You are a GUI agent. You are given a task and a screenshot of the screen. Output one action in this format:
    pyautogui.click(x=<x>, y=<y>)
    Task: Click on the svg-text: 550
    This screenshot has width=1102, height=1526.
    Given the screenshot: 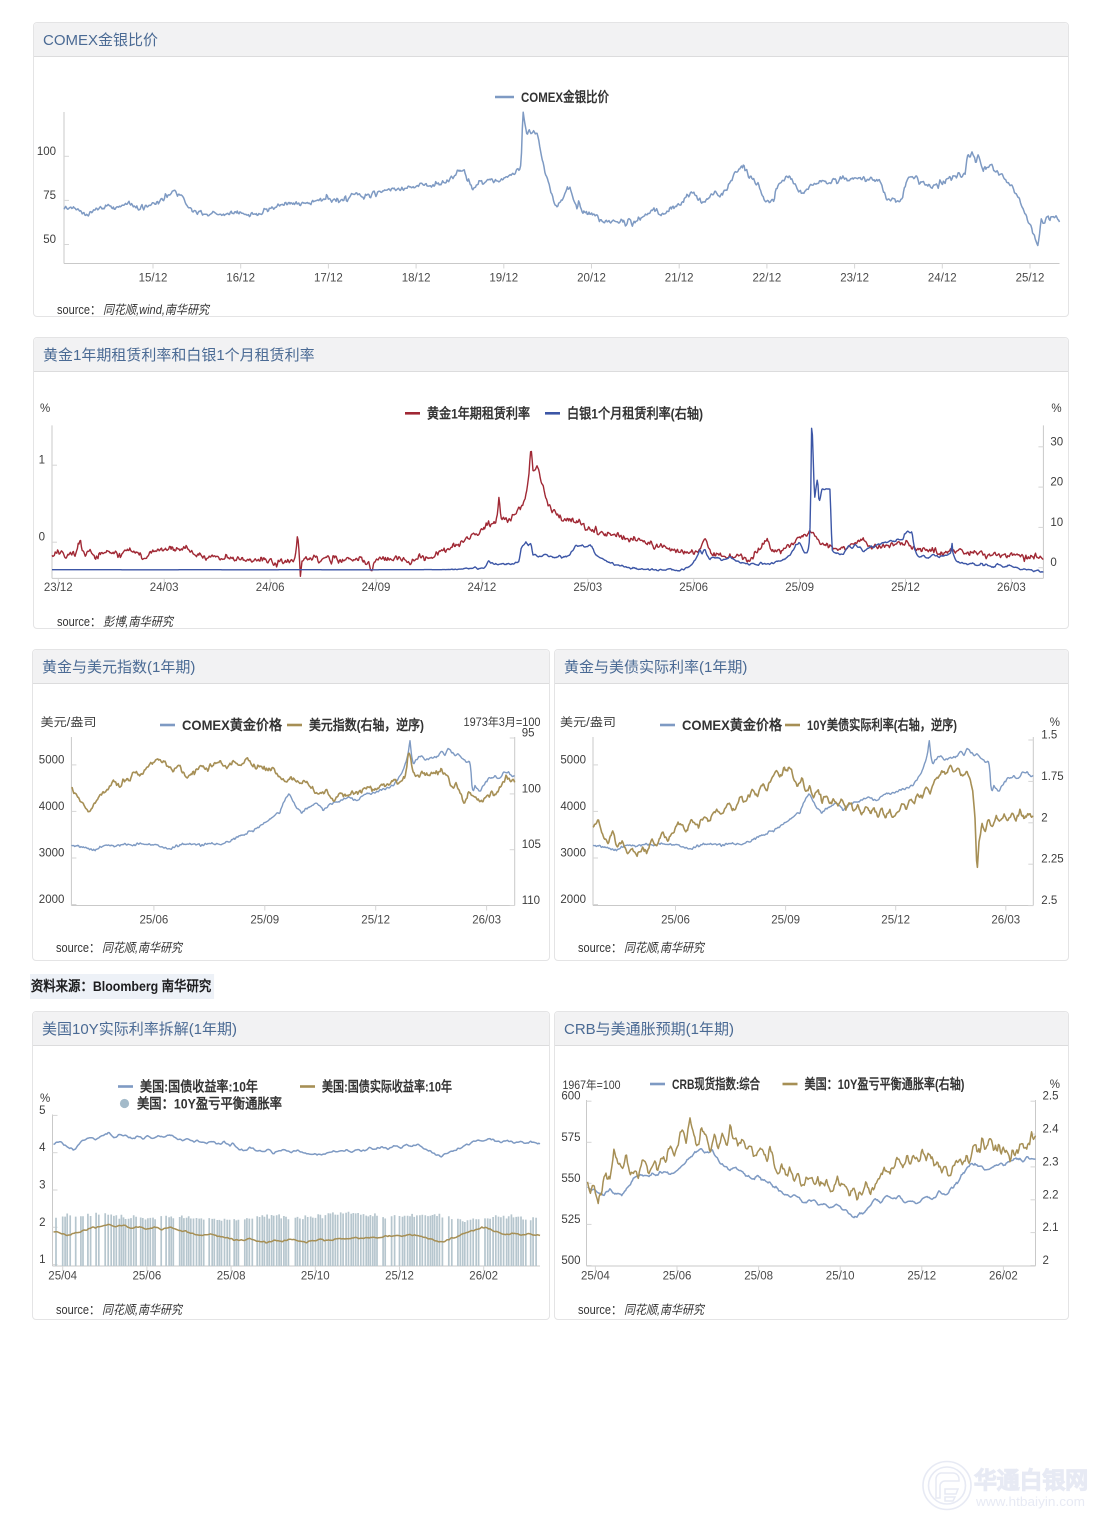 What is the action you would take?
    pyautogui.click(x=570, y=1179)
    